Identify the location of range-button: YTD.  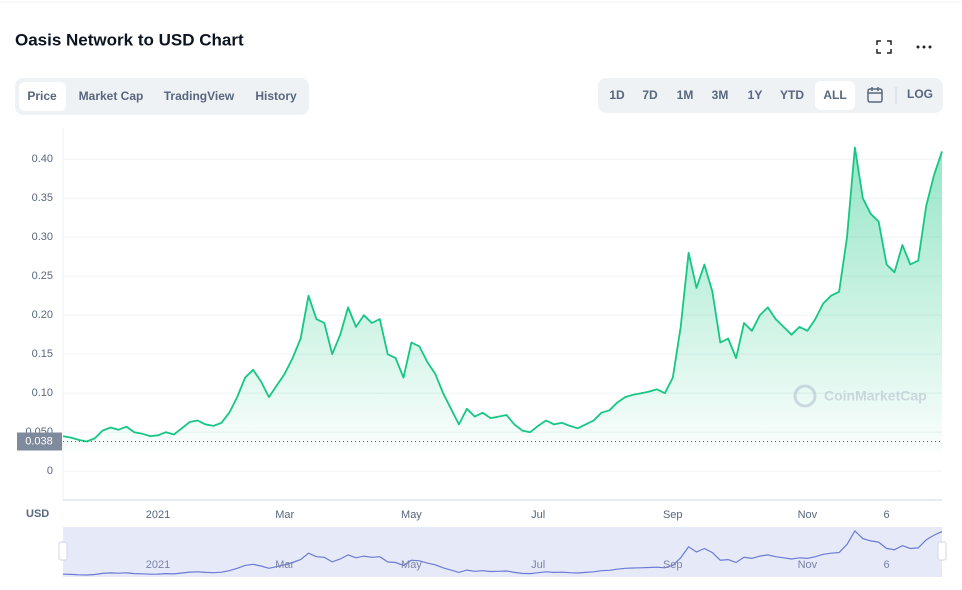
(792, 95).